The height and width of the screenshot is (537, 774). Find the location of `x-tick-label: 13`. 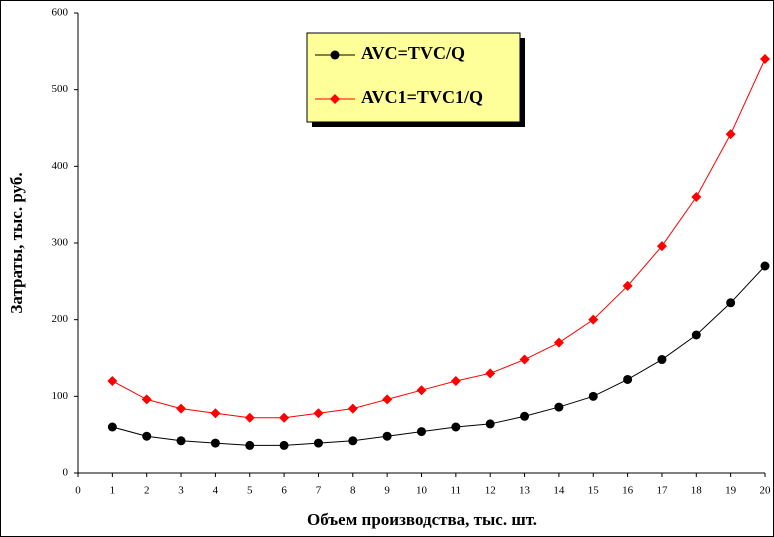

x-tick-label: 13 is located at coordinates (525, 491).